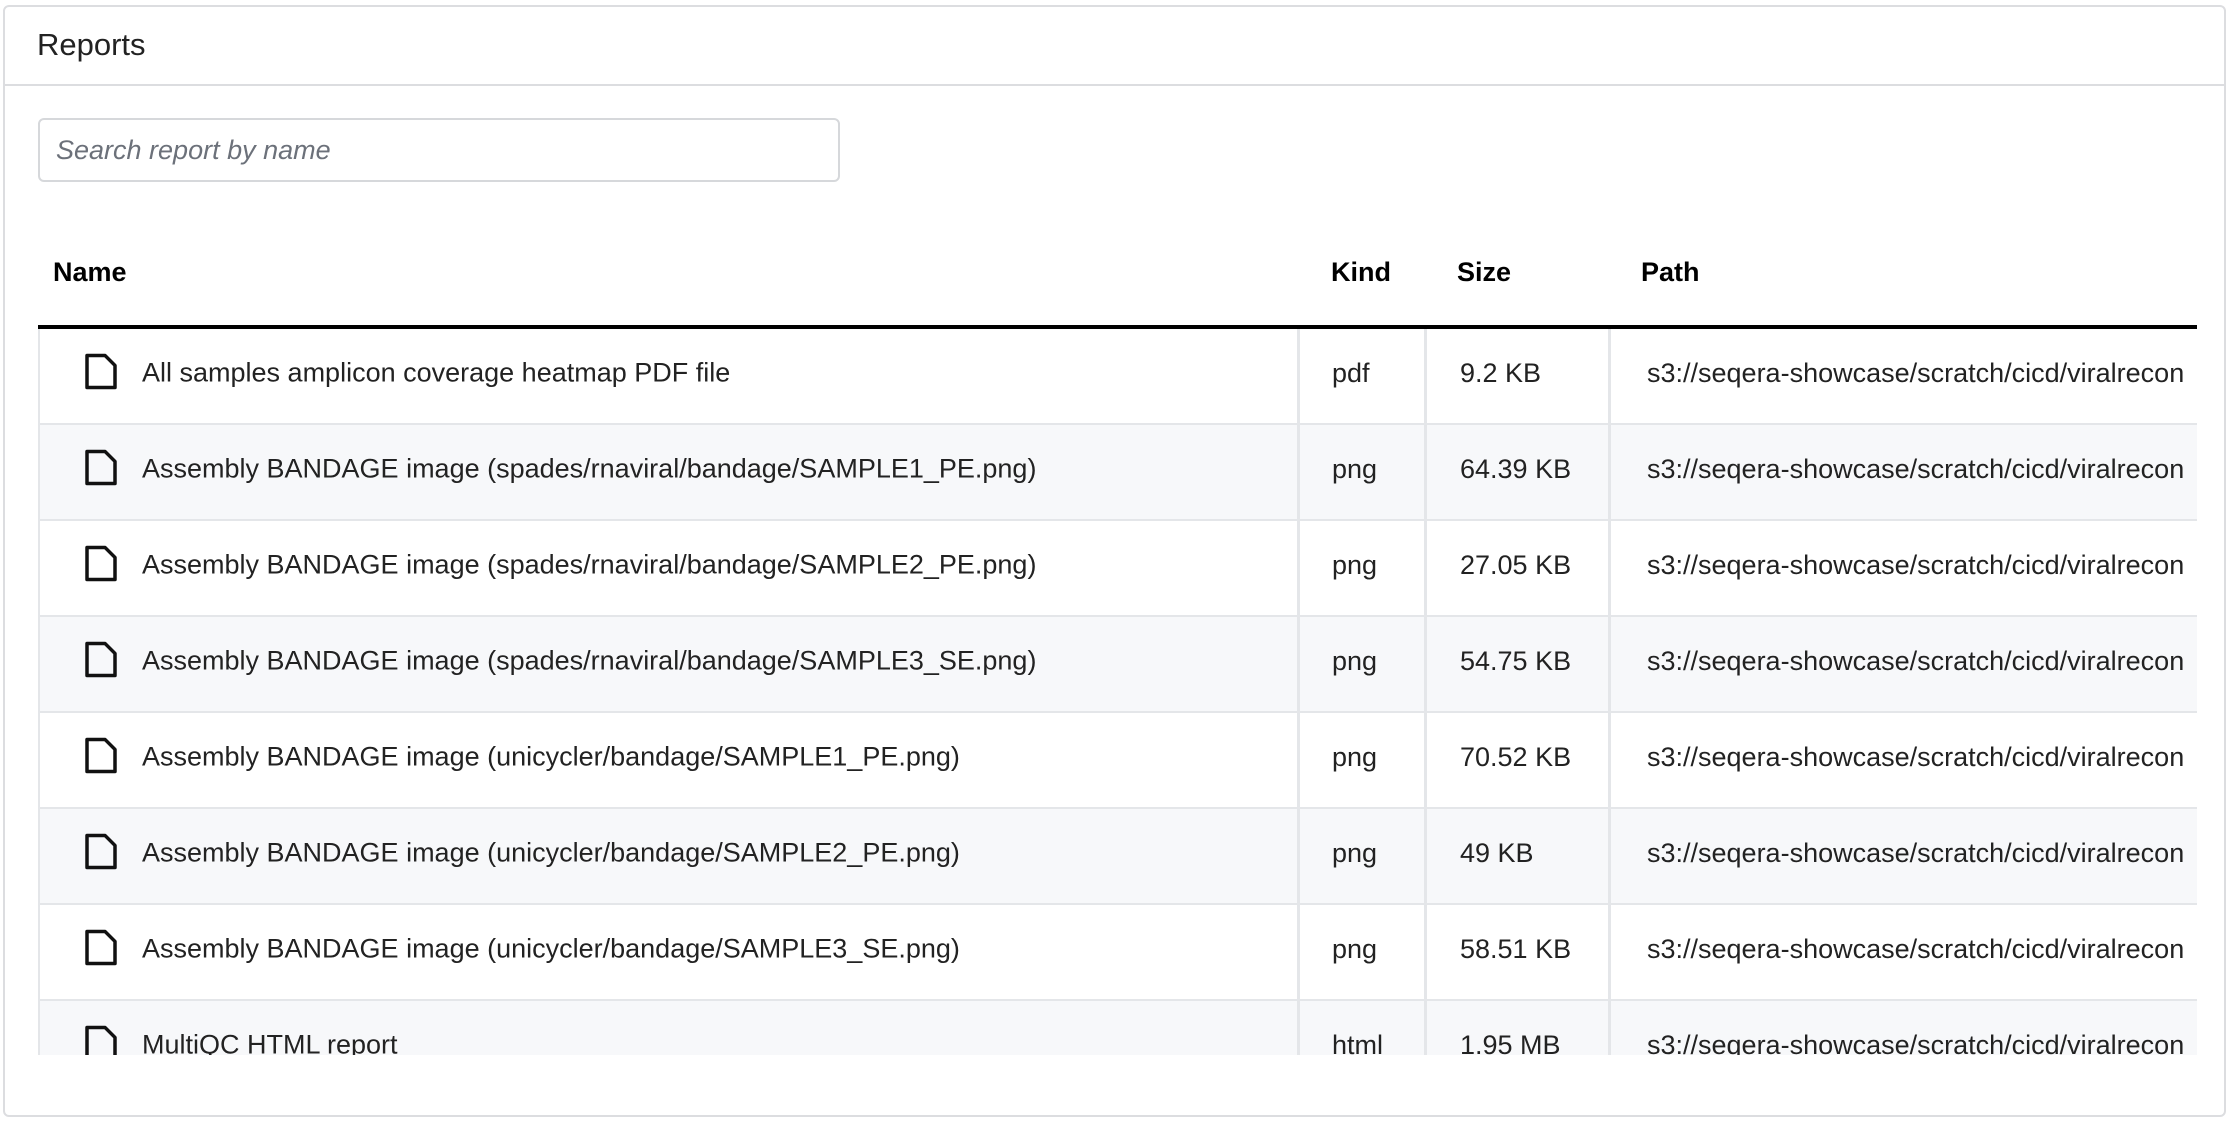  I want to click on report-size: 70.52 KB, so click(1516, 756).